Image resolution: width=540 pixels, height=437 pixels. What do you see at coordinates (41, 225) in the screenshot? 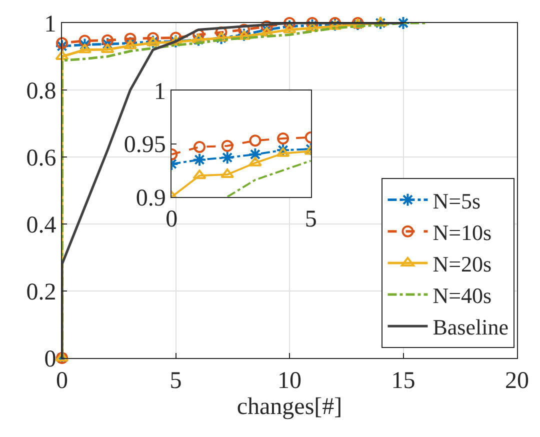
I see `y-tick-label: 0.4` at bounding box center [41, 225].